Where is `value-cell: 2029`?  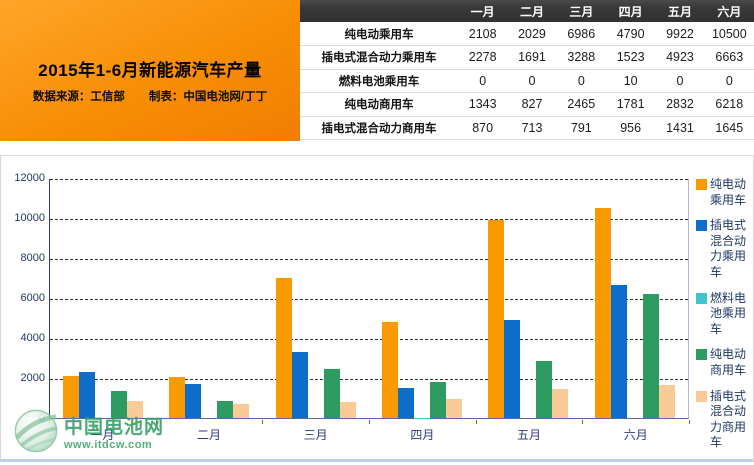
value-cell: 2029 is located at coordinates (532, 33).